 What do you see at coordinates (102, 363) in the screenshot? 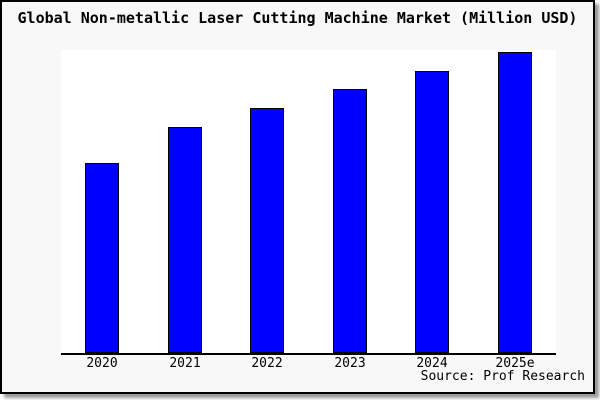
I see `x-tick-label-2020: 2020` at bounding box center [102, 363].